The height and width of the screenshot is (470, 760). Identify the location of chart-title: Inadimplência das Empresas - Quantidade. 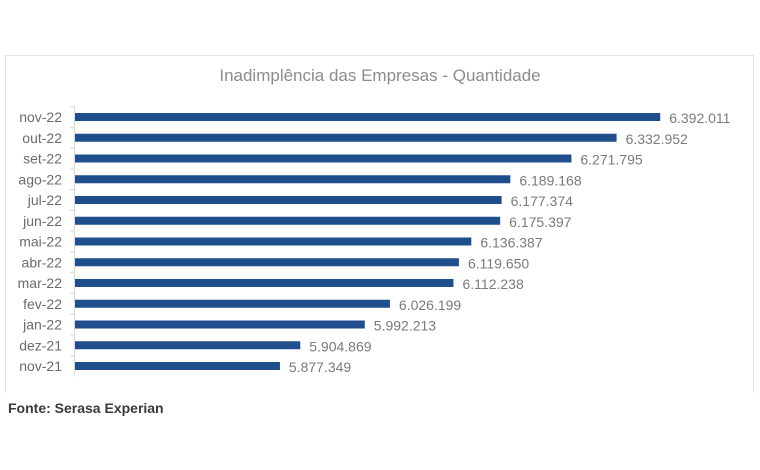
(380, 75).